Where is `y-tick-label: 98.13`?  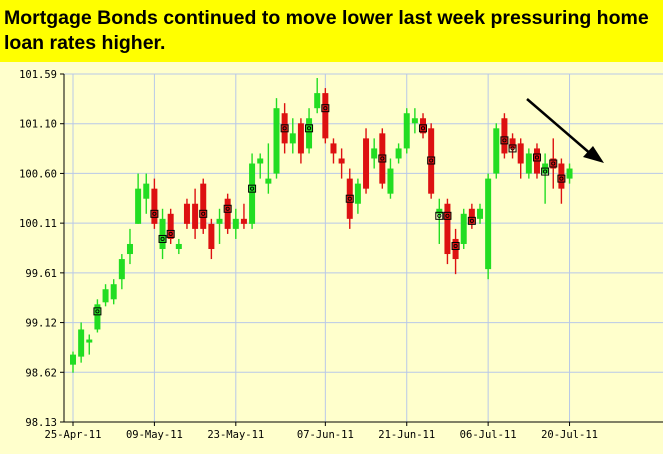
y-tick-label: 98.13 is located at coordinates (41, 423).